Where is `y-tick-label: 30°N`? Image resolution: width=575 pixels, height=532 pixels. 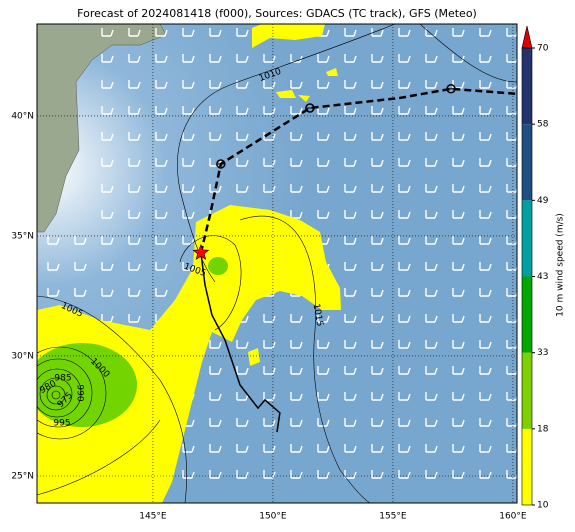
y-tick-label: 30°N is located at coordinates (22, 356).